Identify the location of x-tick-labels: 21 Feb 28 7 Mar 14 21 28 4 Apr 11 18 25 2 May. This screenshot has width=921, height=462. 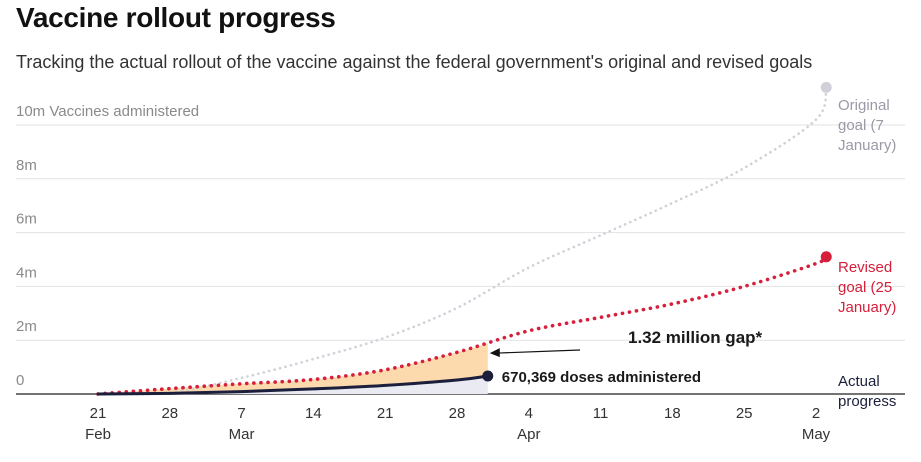
(458, 424).